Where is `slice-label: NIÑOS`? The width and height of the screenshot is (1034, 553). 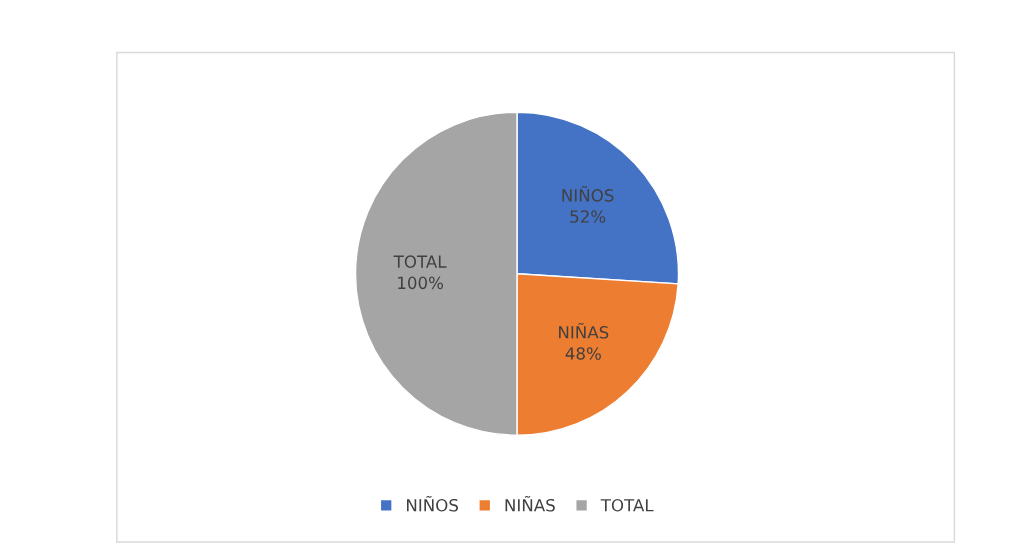
slice-label: NIÑOS is located at coordinates (588, 194).